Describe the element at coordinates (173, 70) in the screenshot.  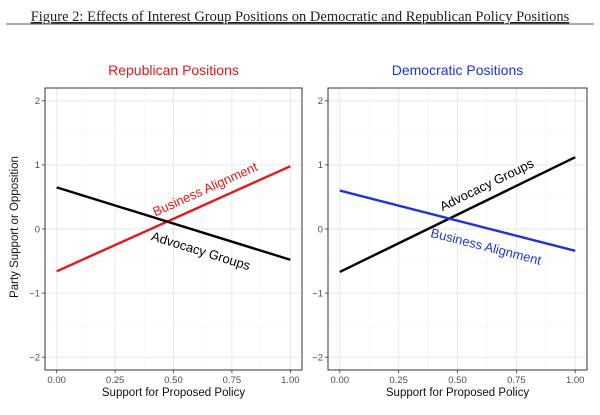
I see `panel-title: Republican Positions` at that location.